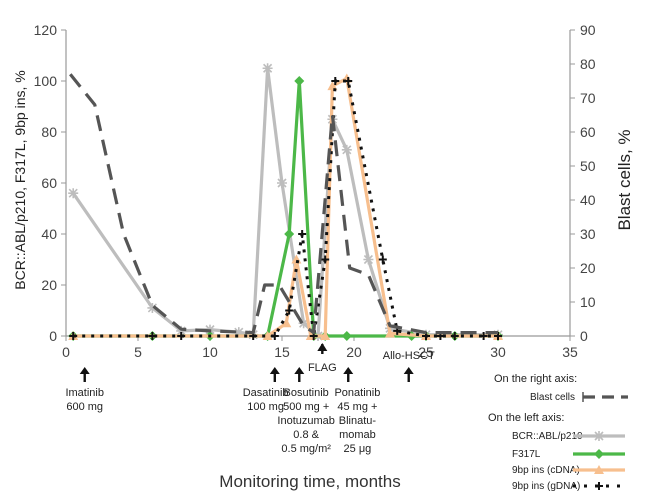 The width and height of the screenshot is (649, 501). Describe the element at coordinates (49, 234) in the screenshot. I see `y-left-tick-label: 40` at that location.